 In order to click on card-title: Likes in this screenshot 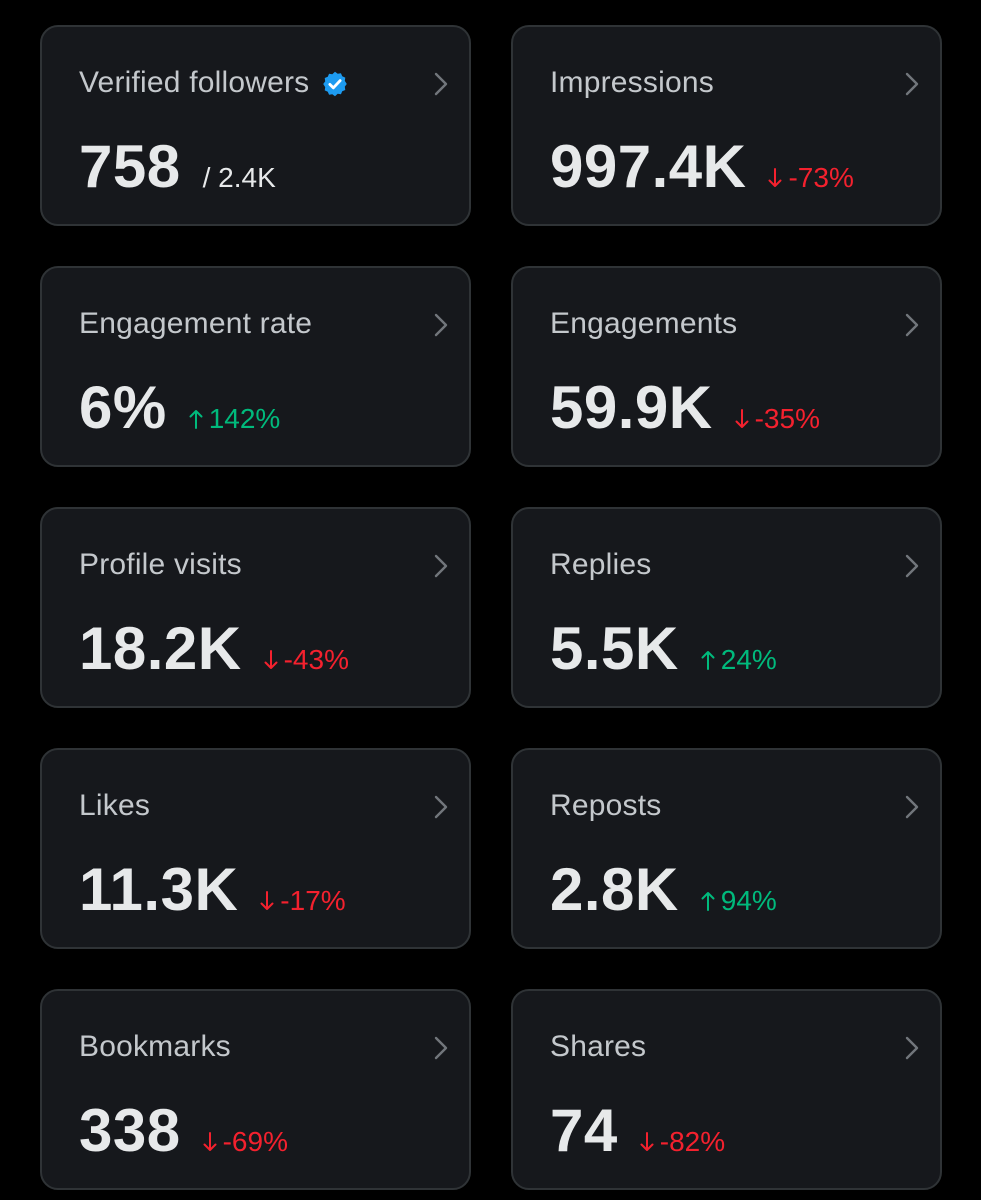, I will do `click(114, 806)`.